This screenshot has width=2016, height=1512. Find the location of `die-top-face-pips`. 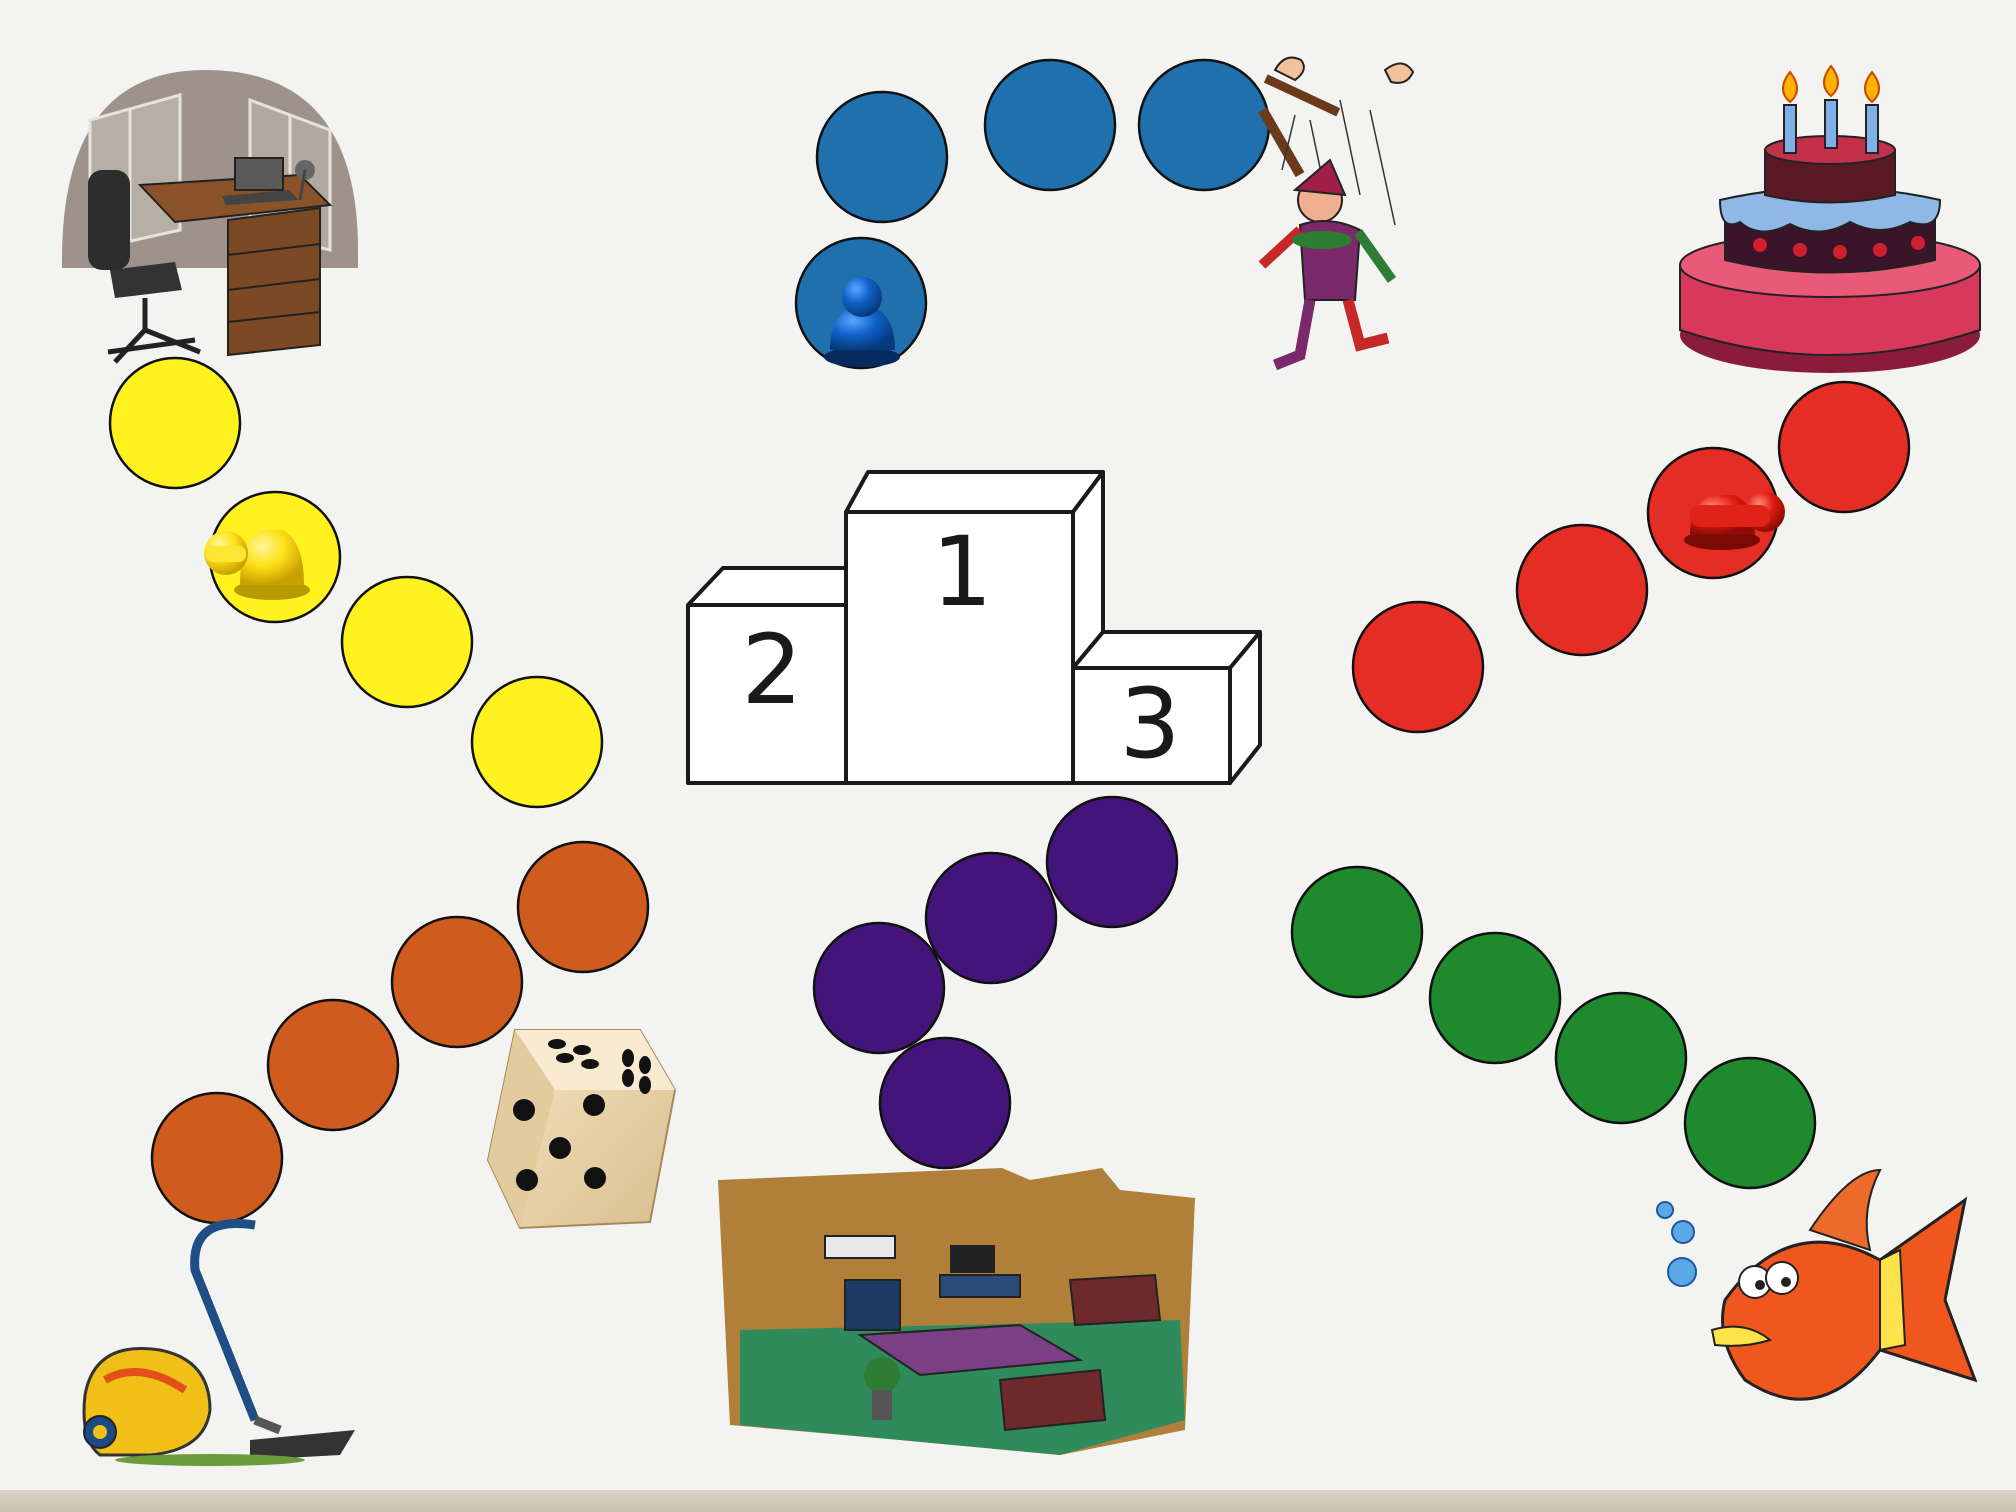

die-top-face-pips is located at coordinates (559, 1142).